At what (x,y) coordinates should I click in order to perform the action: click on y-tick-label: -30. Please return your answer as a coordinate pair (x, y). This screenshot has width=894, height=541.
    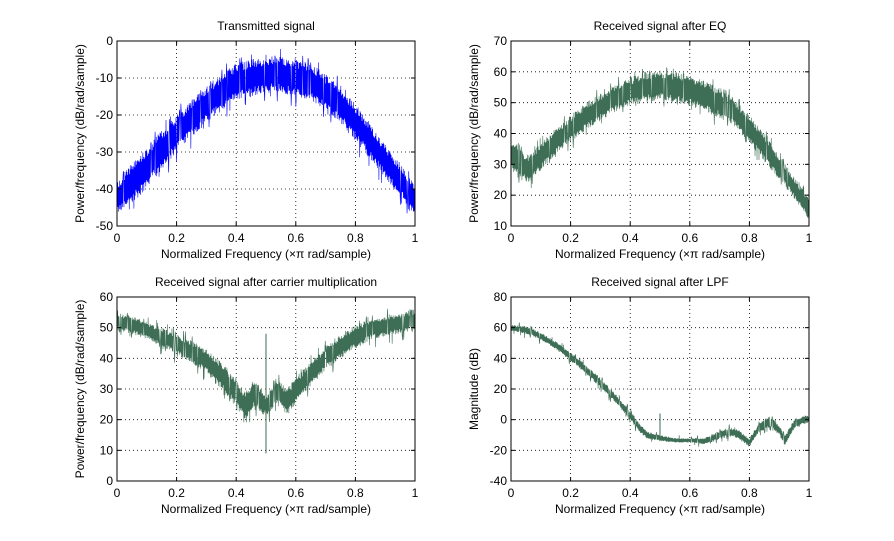
    Looking at the image, I should click on (105, 152).